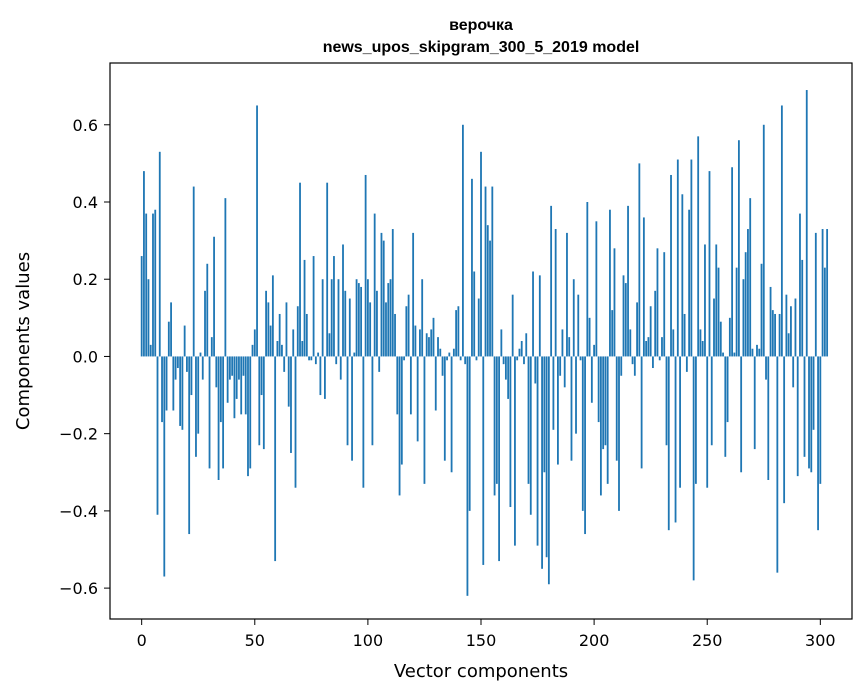  I want to click on x-tick-label: 100, so click(368, 640).